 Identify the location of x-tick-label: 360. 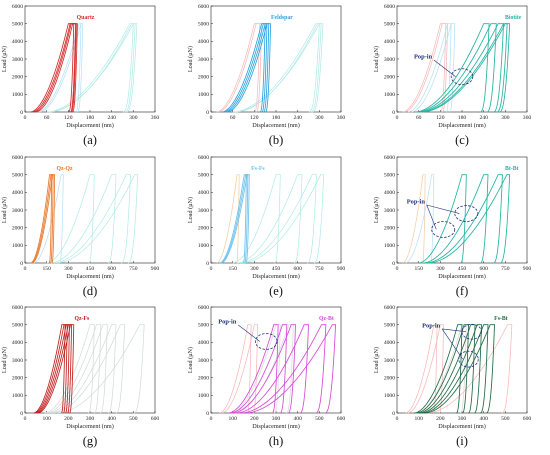
(527, 118).